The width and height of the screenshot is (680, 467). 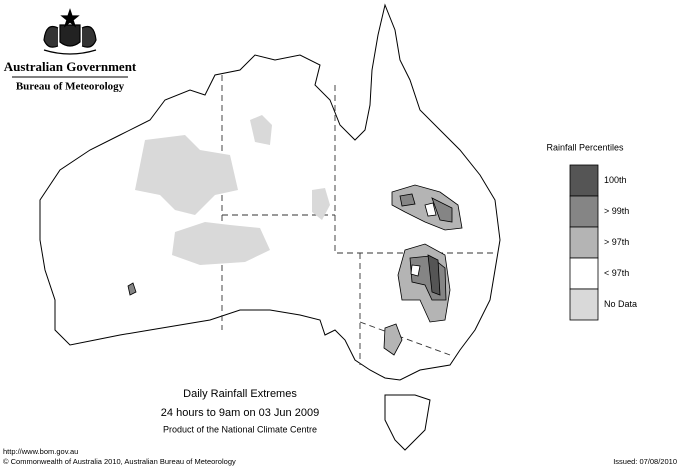 I want to click on bureau-name: Bureau of Meteorology, so click(x=70, y=87).